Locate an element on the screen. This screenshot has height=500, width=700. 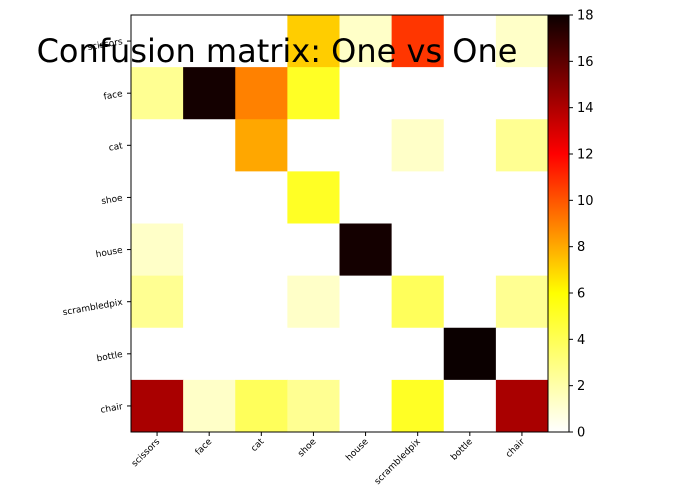
heatmap-cell-scrambledpix-scrambledpix is located at coordinates (418, 302).